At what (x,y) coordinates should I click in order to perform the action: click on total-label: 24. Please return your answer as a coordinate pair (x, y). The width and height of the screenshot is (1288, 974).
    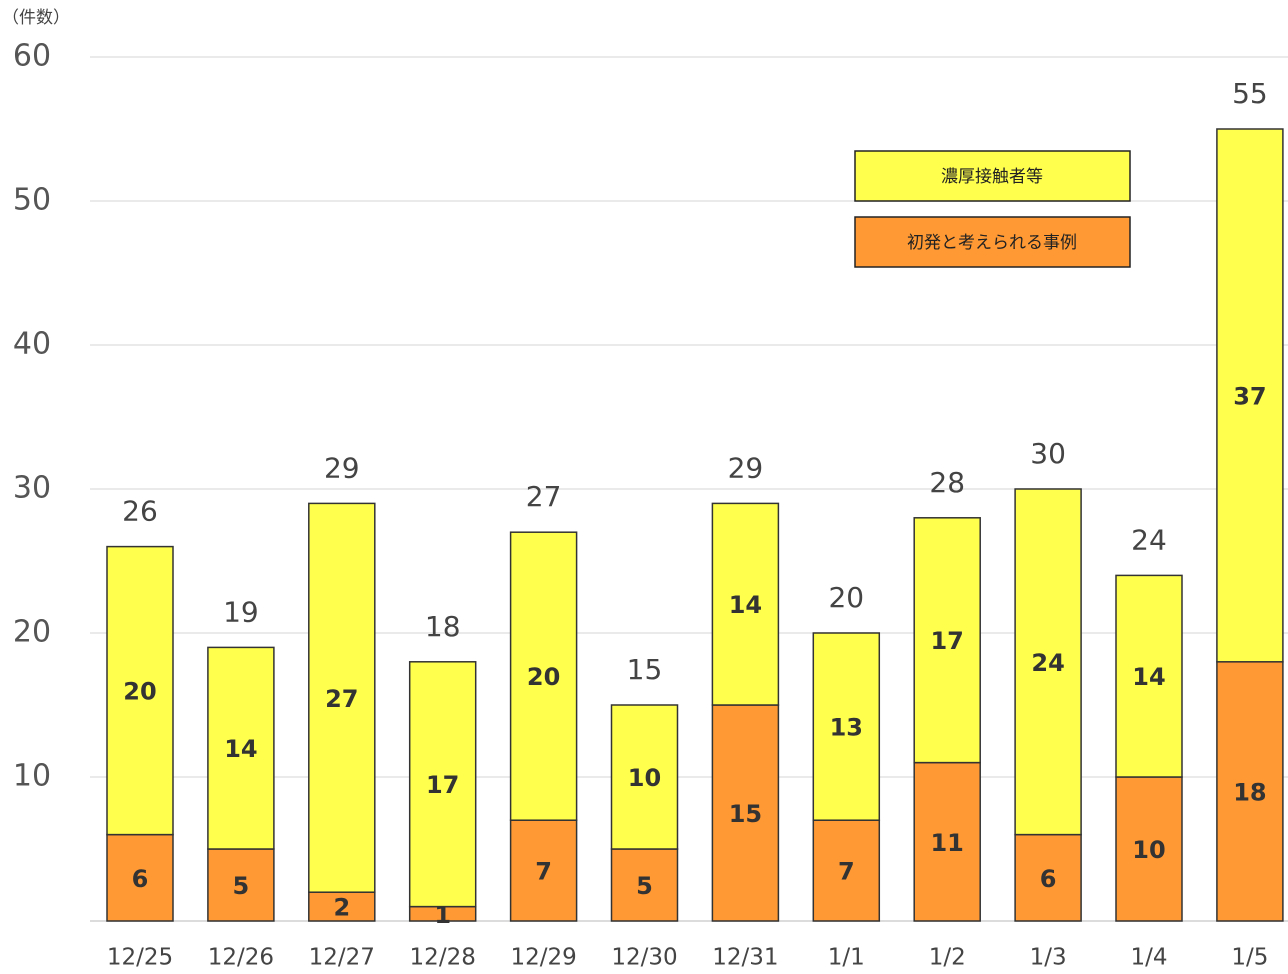
    Looking at the image, I should click on (1149, 539).